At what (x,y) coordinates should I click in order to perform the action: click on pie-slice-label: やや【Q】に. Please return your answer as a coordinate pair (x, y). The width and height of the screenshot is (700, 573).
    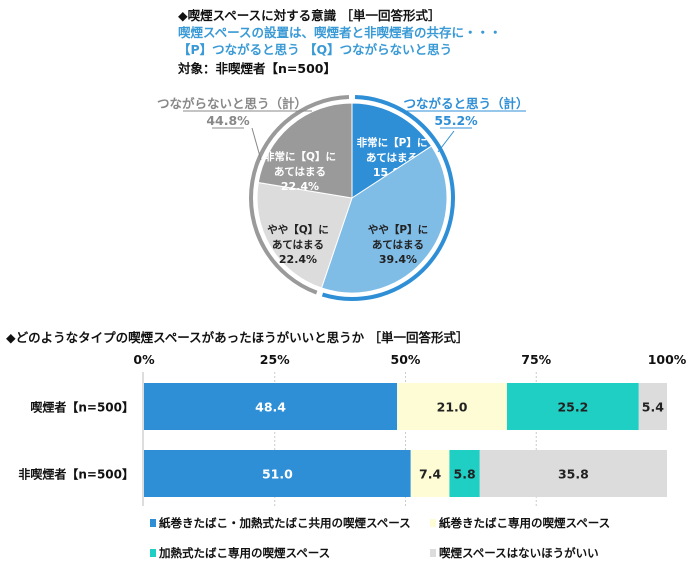
    Looking at the image, I should click on (297, 229).